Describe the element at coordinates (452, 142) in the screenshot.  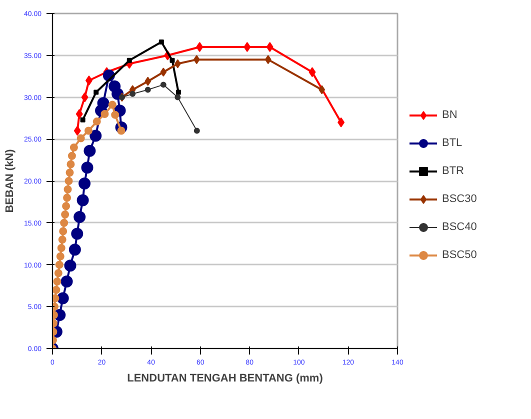
I see `legend-label: BTL` at that location.